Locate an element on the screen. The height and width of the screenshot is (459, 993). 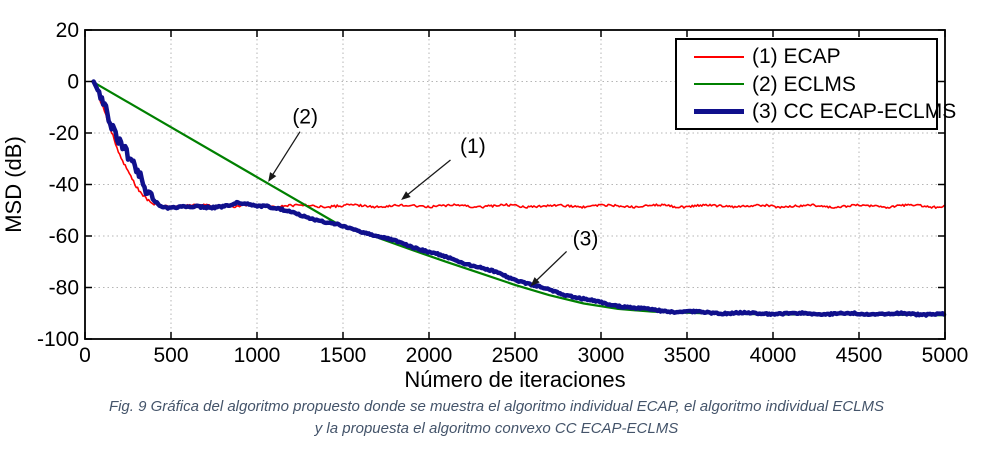
legend: (1) ECAP (2) ECLMS (3) CC ECAP-ECLMS is located at coordinates (815, 84).